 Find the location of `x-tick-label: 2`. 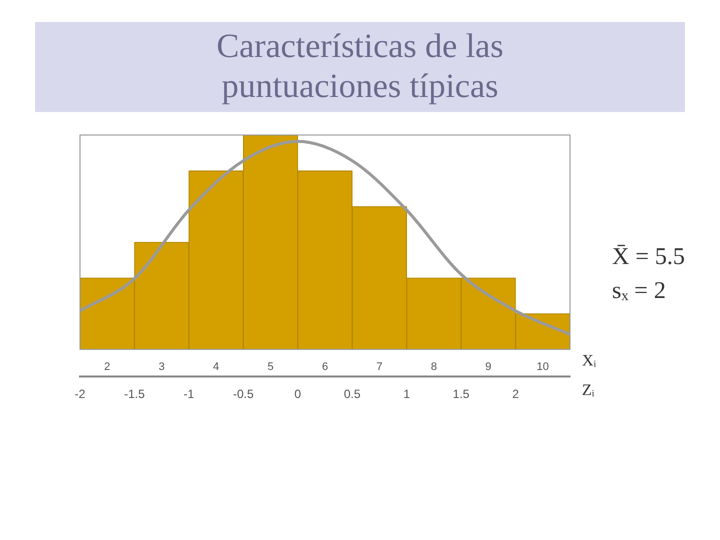

x-tick-label: 2 is located at coordinates (107, 367).